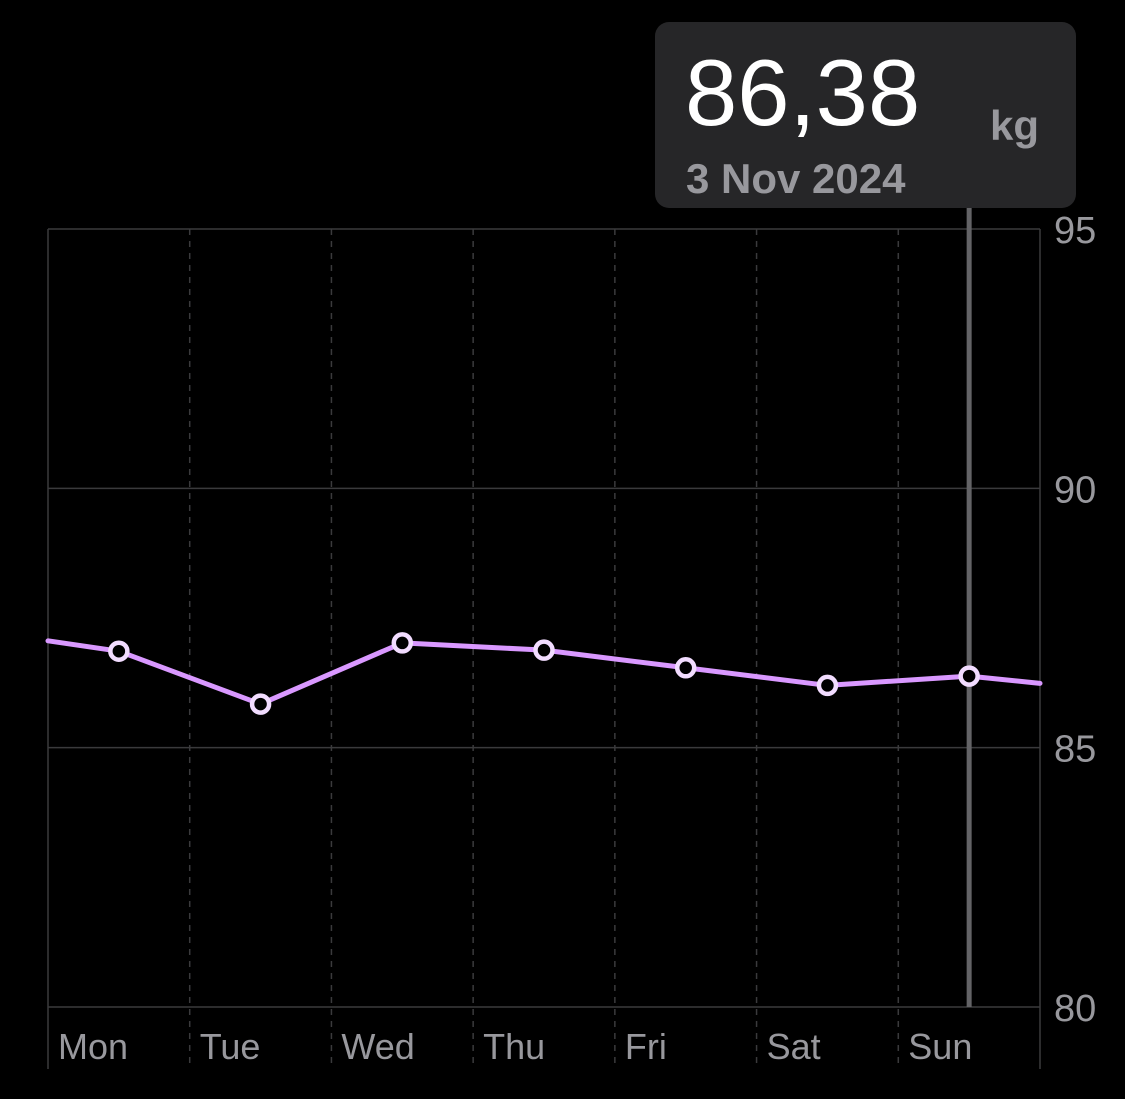  Describe the element at coordinates (827, 685) in the screenshot. I see `data-point-sat` at that location.